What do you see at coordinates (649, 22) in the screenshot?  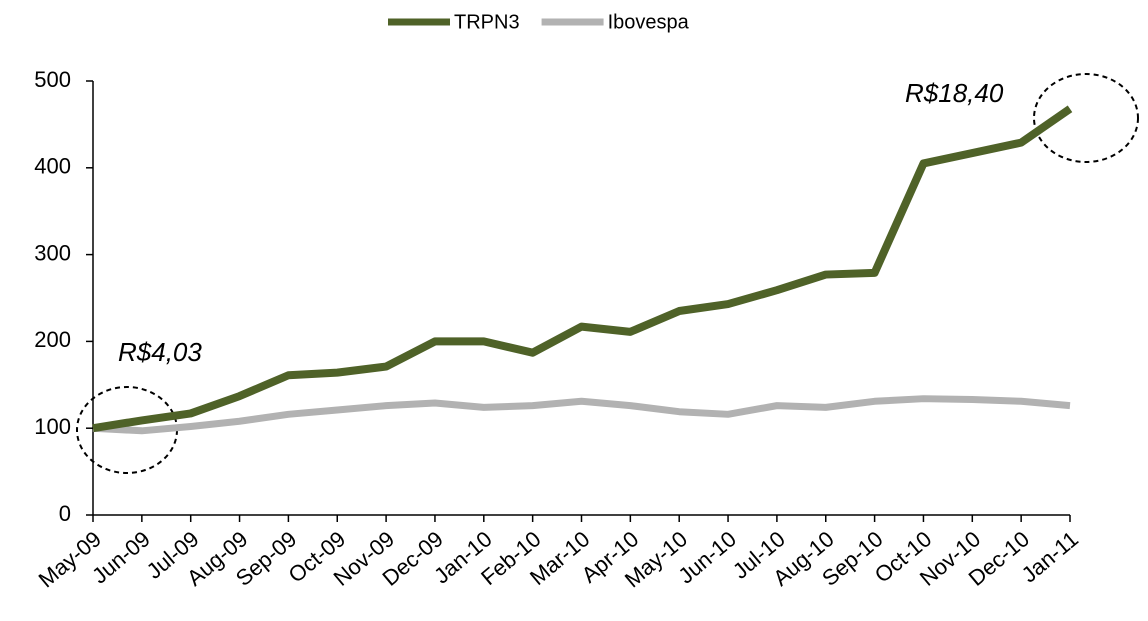 I see `legend-label: Ibovespa` at bounding box center [649, 22].